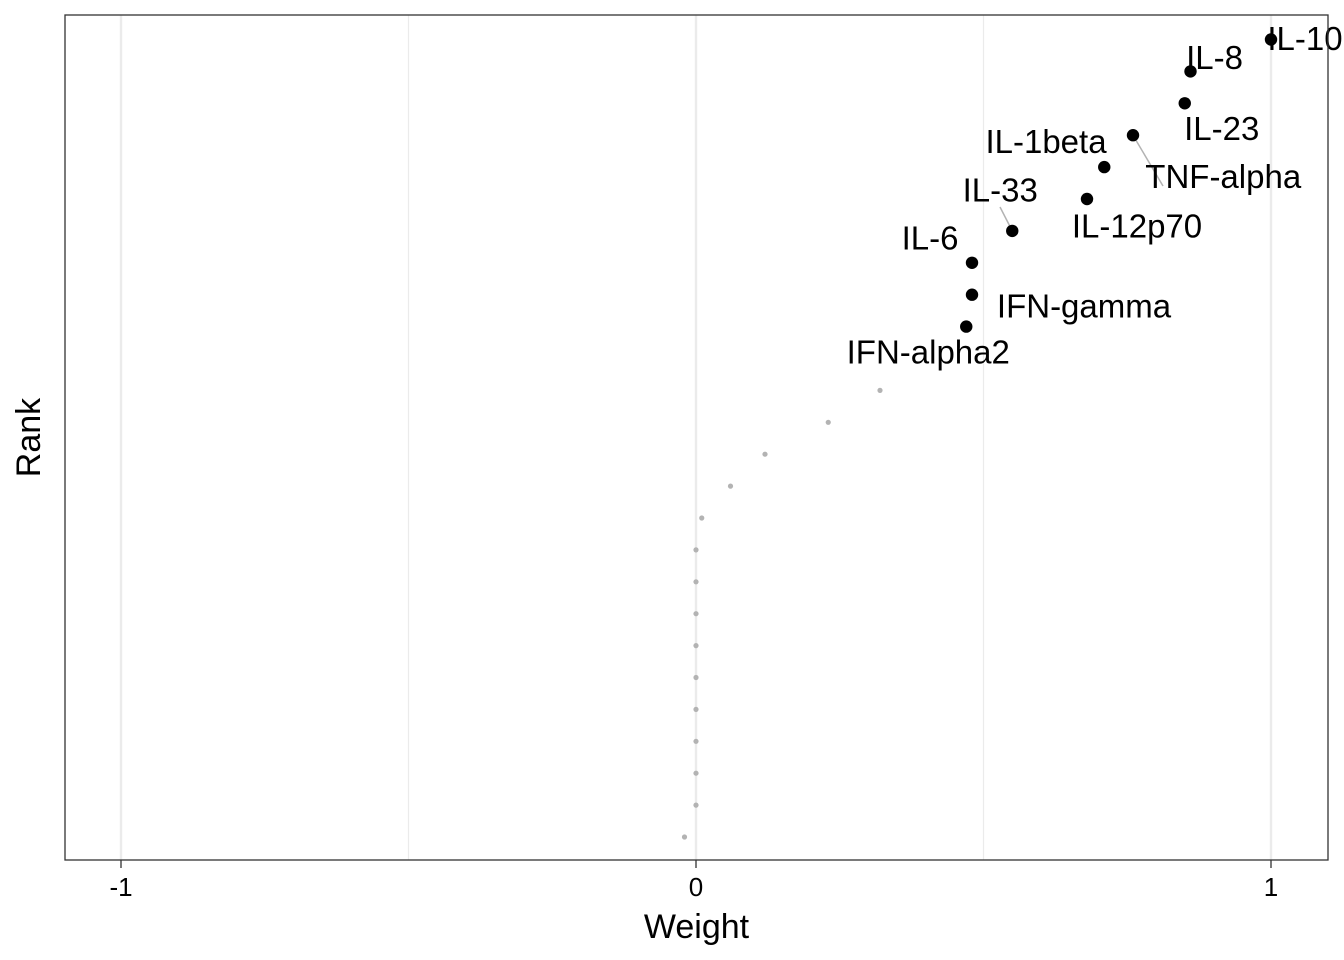 This screenshot has width=1344, height=960. What do you see at coordinates (1148, 160) in the screenshot?
I see `label-connector` at bounding box center [1148, 160].